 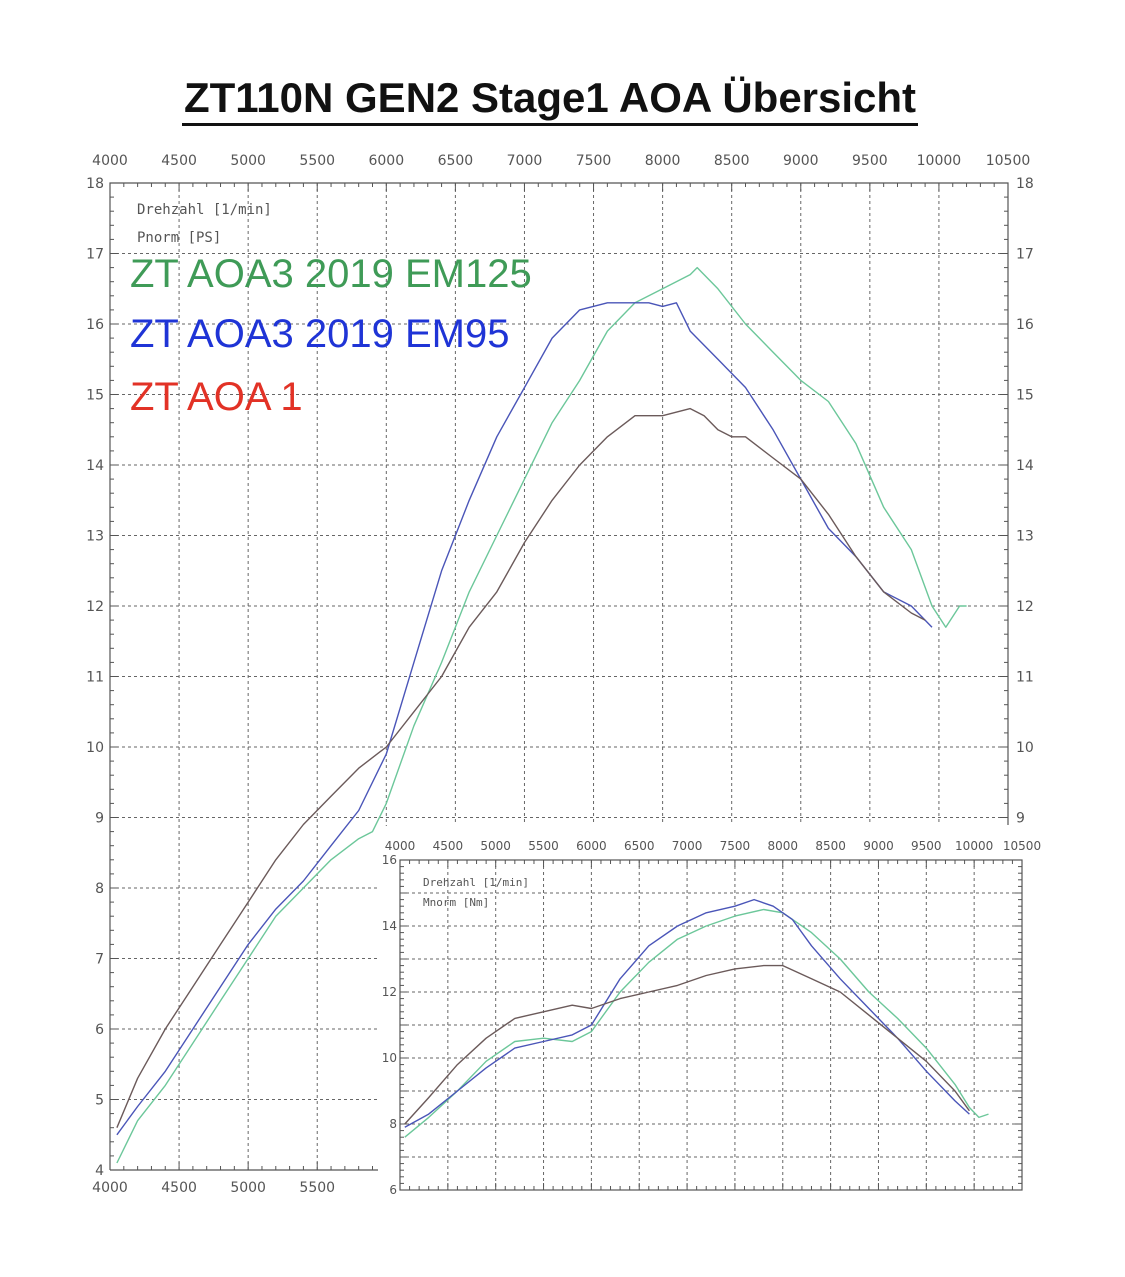 What do you see at coordinates (110, 161) in the screenshot?
I see `x-tick-label-top: 4000` at bounding box center [110, 161].